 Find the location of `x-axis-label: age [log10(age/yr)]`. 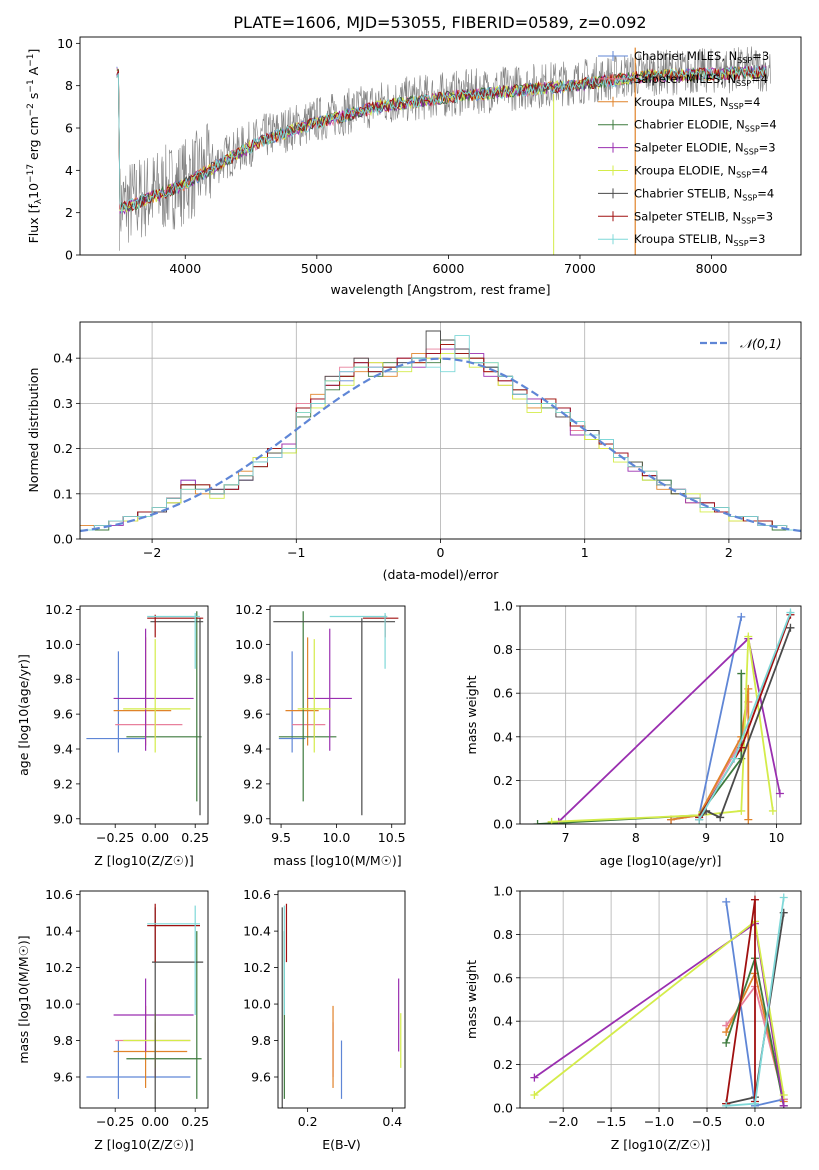

x-axis-label: age [log10(age/yr)] is located at coordinates (661, 860).